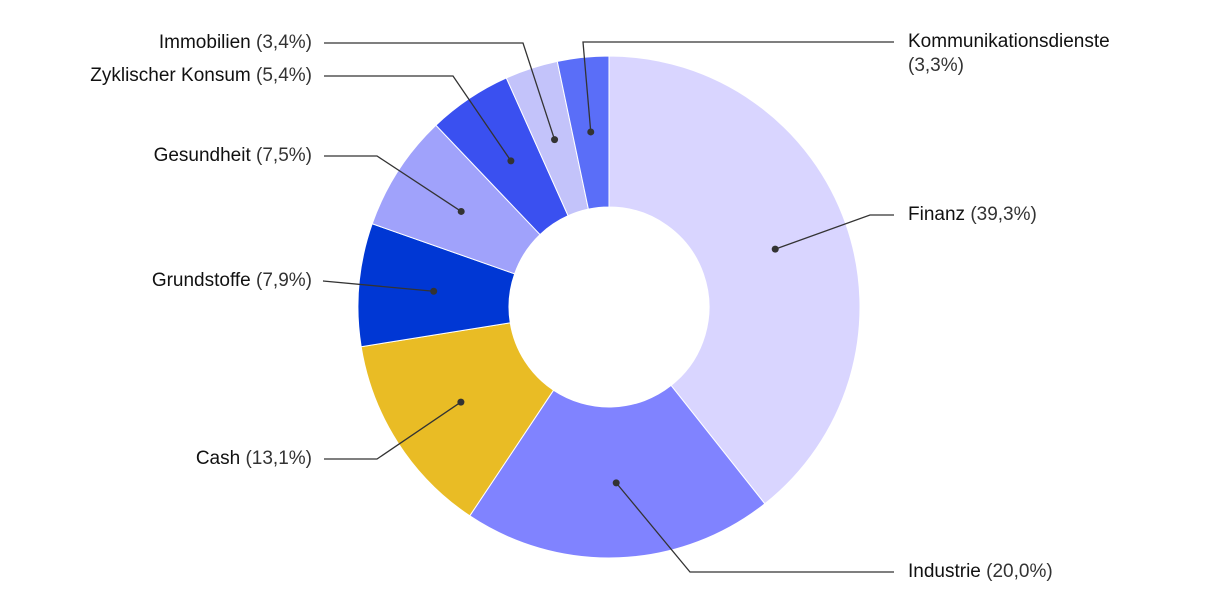 This screenshot has width=1220, height=596. Describe the element at coordinates (1003, 214) in the screenshot. I see `value-label: (39,3%)` at that location.